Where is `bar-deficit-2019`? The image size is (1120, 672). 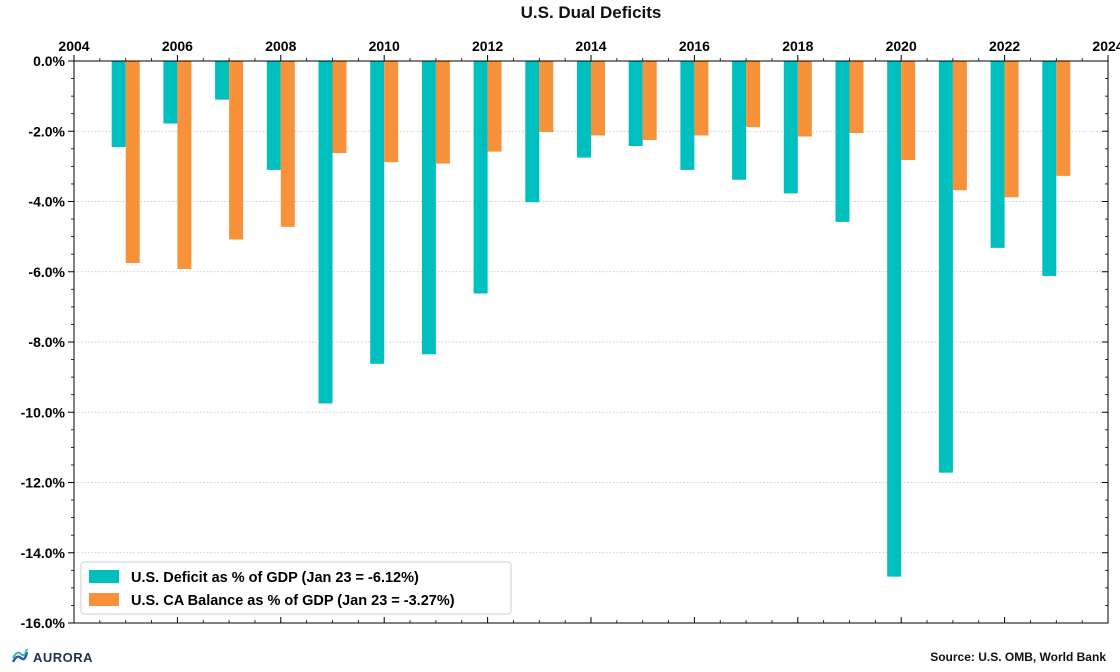 bar-deficit-2019 is located at coordinates (842, 141).